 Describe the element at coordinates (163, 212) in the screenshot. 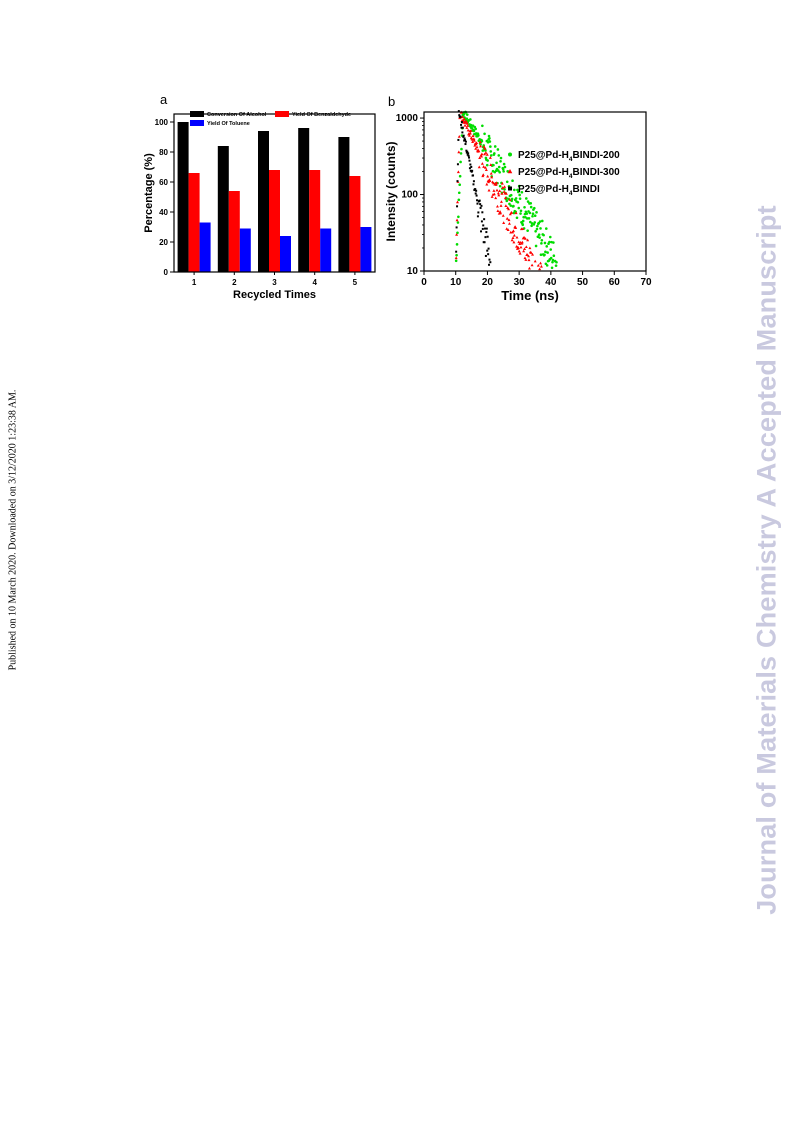

I see `y-tick-label: 40` at that location.